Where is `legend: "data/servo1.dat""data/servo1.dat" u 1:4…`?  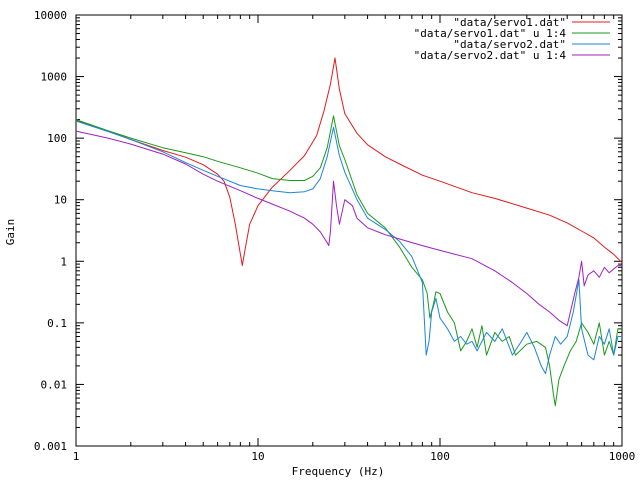
legend: "data/servo1.dat""data/servo1.dat" u 1:4… is located at coordinates (512, 39).